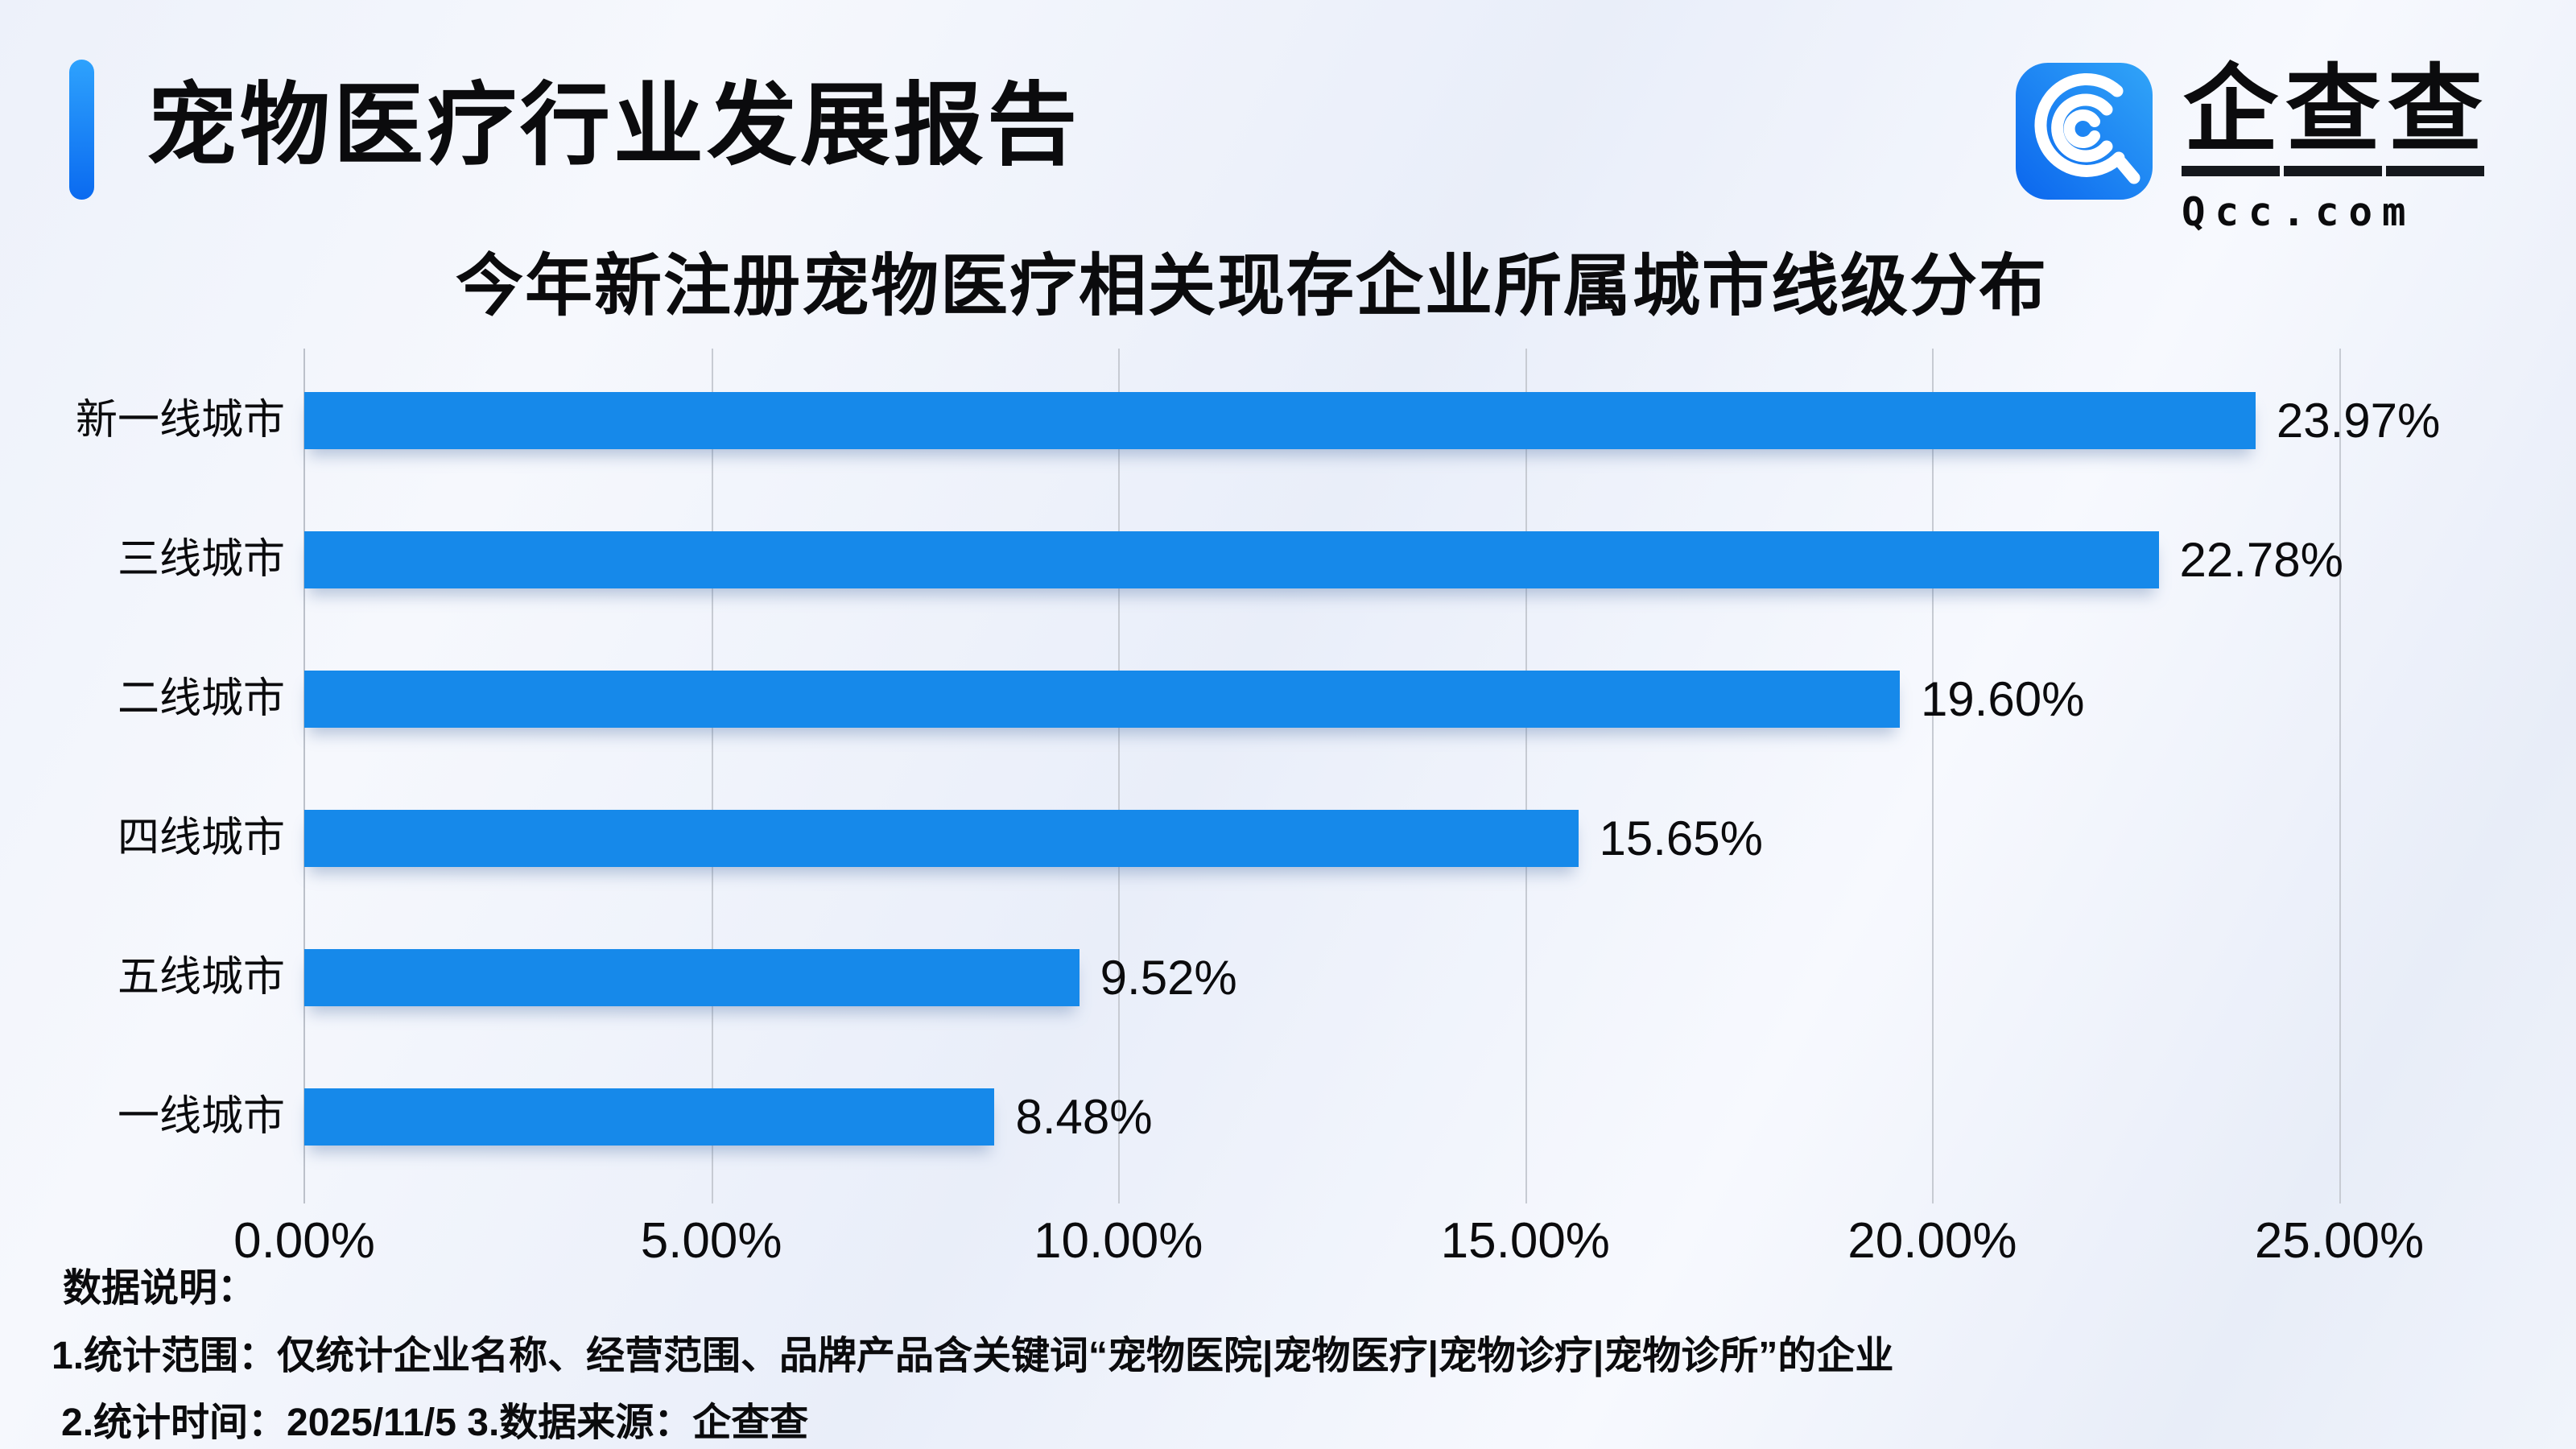 The image size is (2576, 1449). What do you see at coordinates (81, 130) in the screenshot?
I see `title-accent-bar` at bounding box center [81, 130].